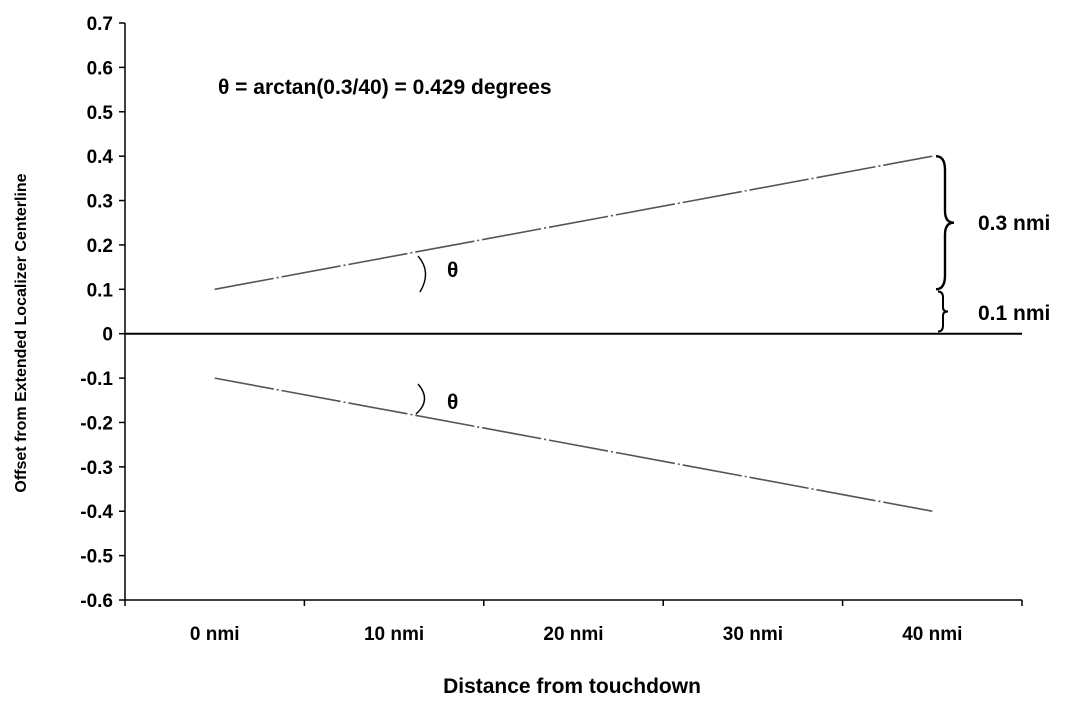 The image size is (1090, 702). Describe the element at coordinates (100, 202) in the screenshot. I see `y-tick-label: 0.3` at that location.